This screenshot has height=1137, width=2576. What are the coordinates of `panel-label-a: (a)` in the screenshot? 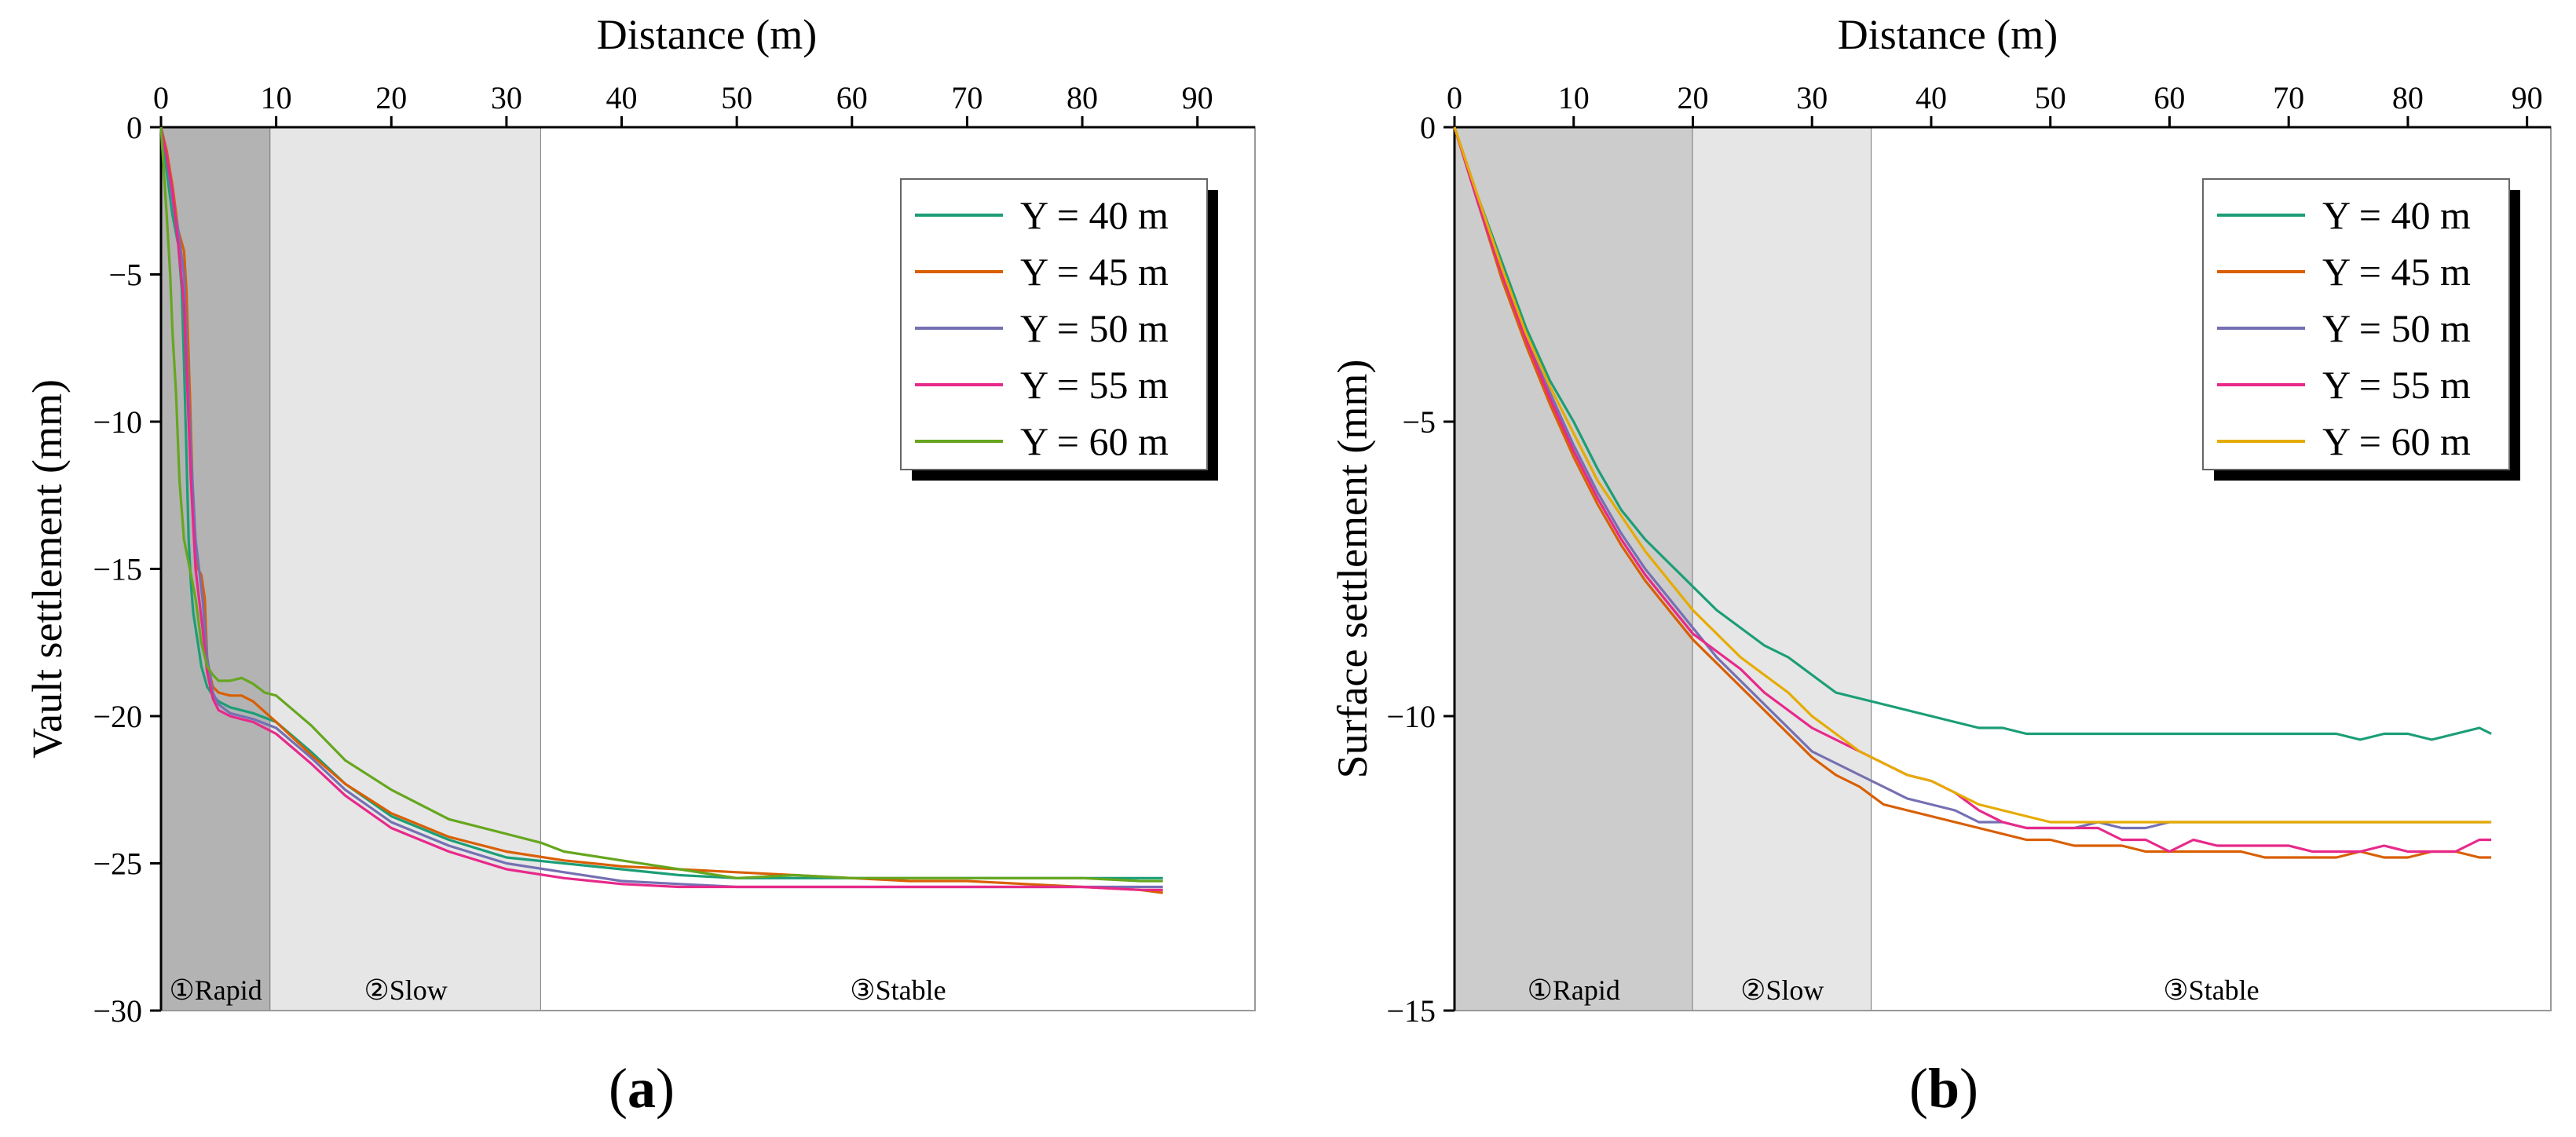 It's located at (642, 1088).